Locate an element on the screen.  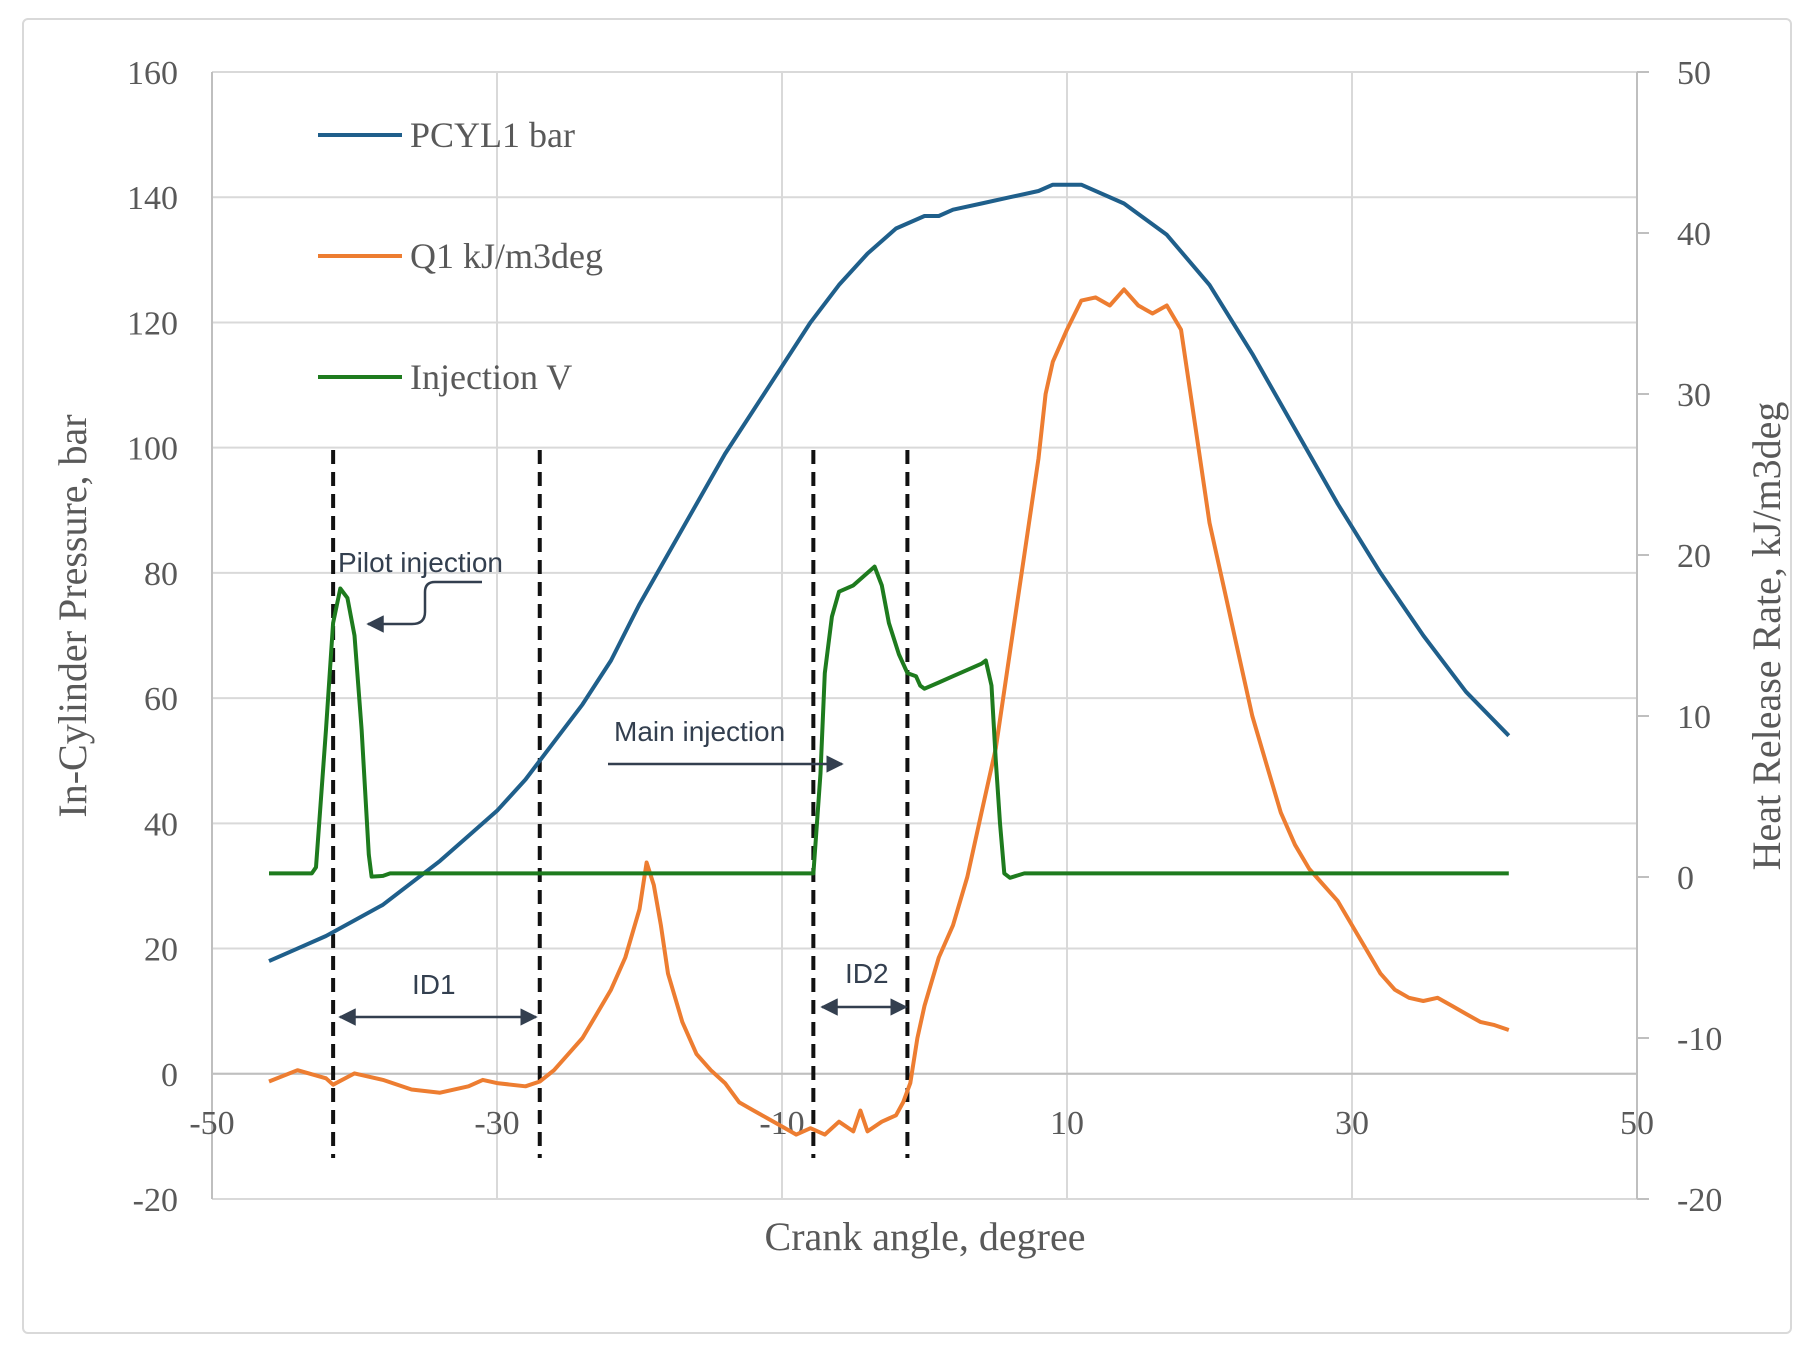
y-left-tick-label: 120 is located at coordinates (152, 323).